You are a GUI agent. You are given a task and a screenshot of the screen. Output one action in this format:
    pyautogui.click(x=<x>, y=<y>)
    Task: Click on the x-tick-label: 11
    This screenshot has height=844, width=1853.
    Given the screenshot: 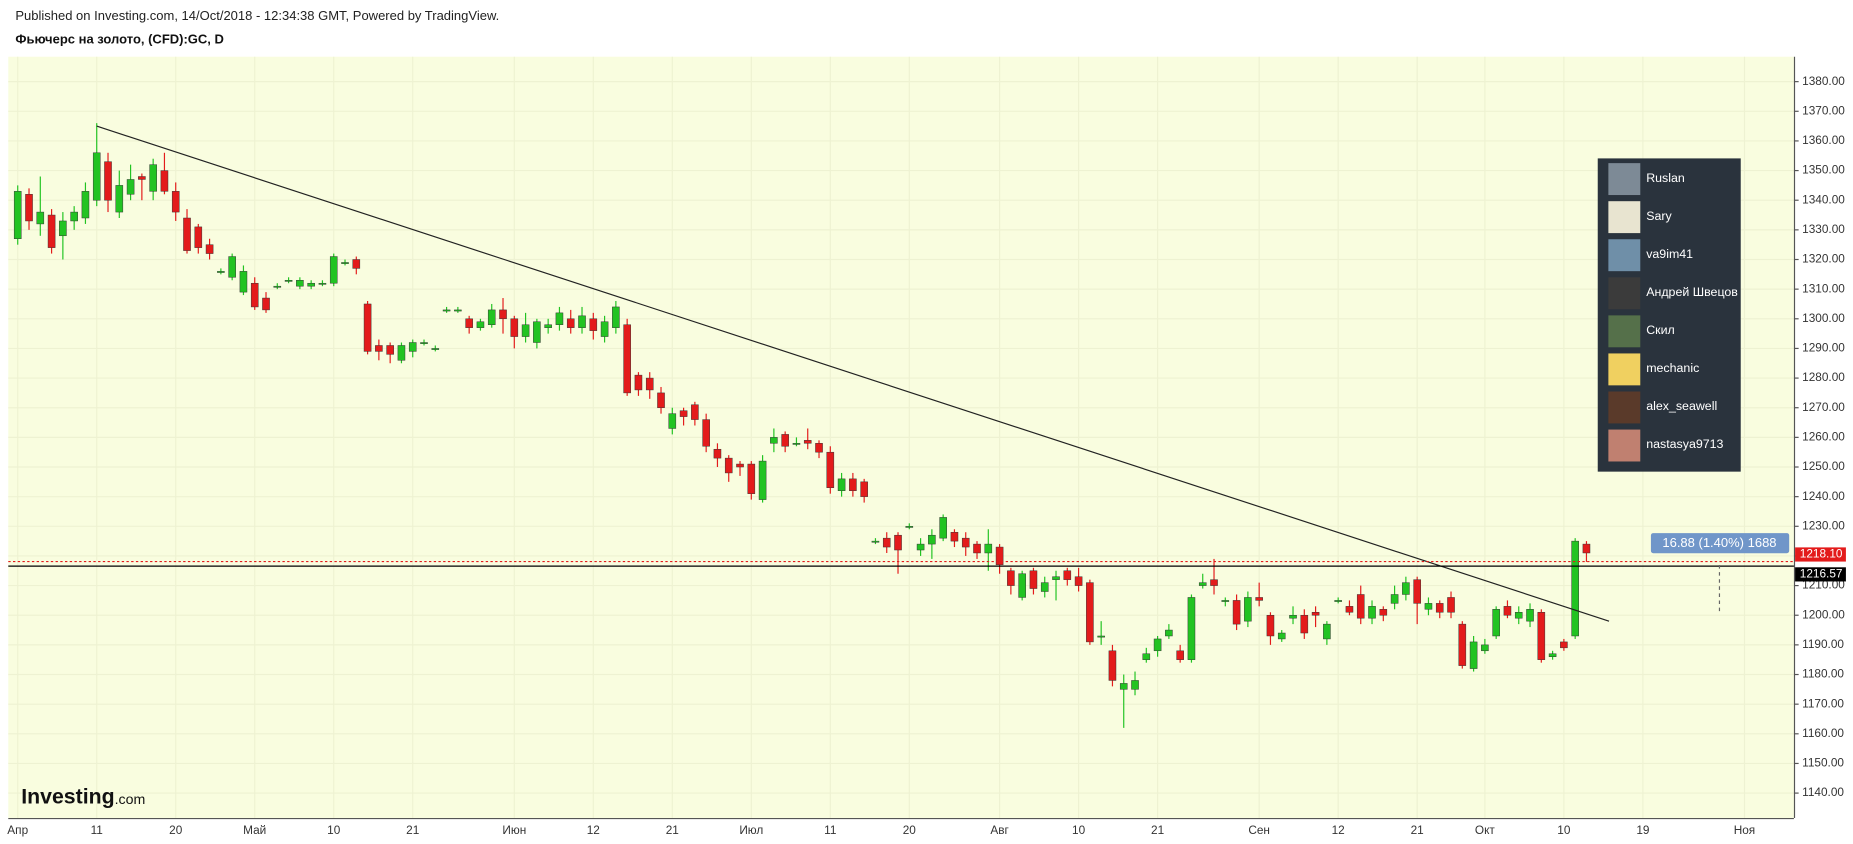 What is the action you would take?
    pyautogui.click(x=97, y=830)
    